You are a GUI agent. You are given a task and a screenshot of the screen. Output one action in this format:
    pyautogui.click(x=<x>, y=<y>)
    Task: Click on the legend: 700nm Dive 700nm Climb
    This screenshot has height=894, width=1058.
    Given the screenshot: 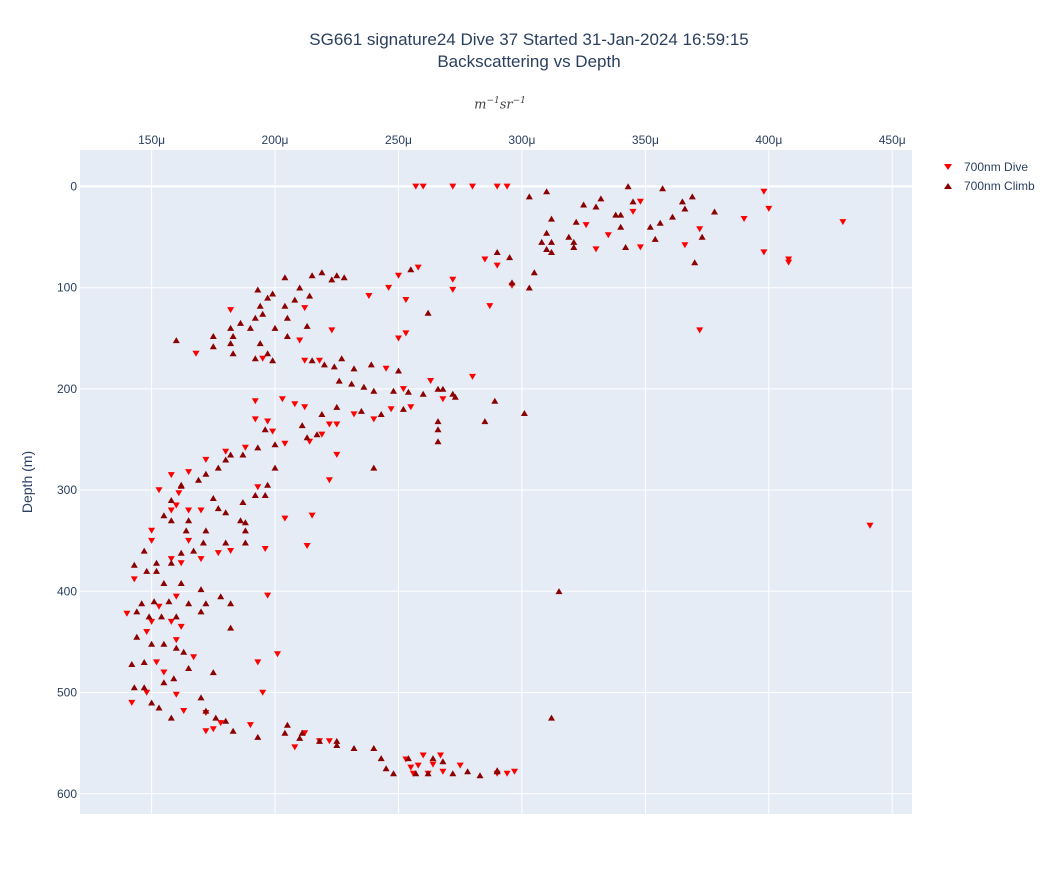 What is the action you would take?
    pyautogui.click(x=988, y=176)
    